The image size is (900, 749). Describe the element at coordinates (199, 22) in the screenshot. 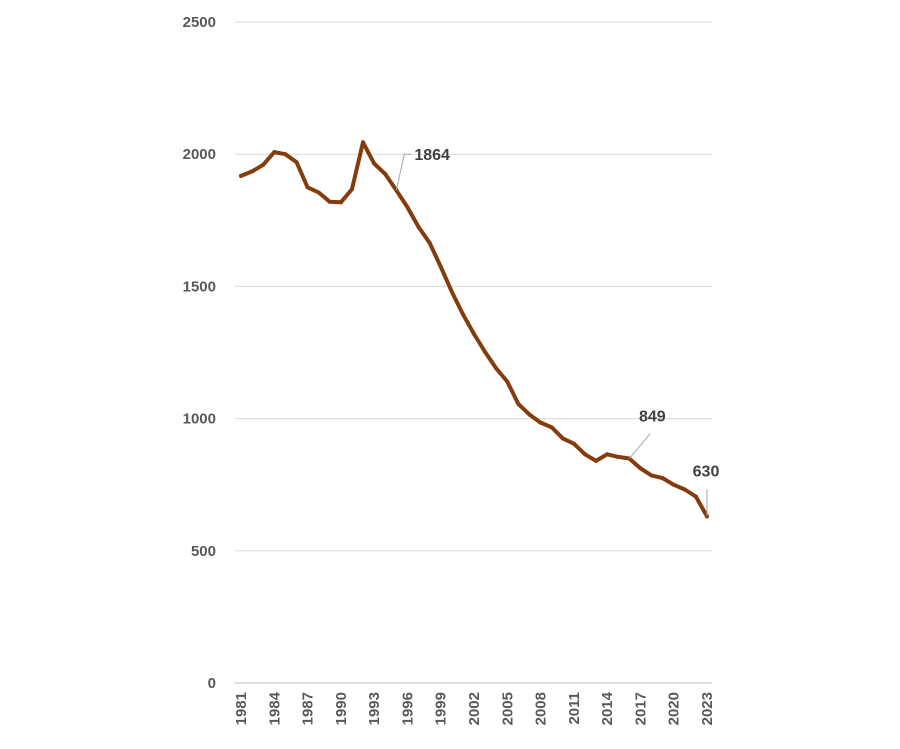

I see `y-tick-label: 2500` at that location.